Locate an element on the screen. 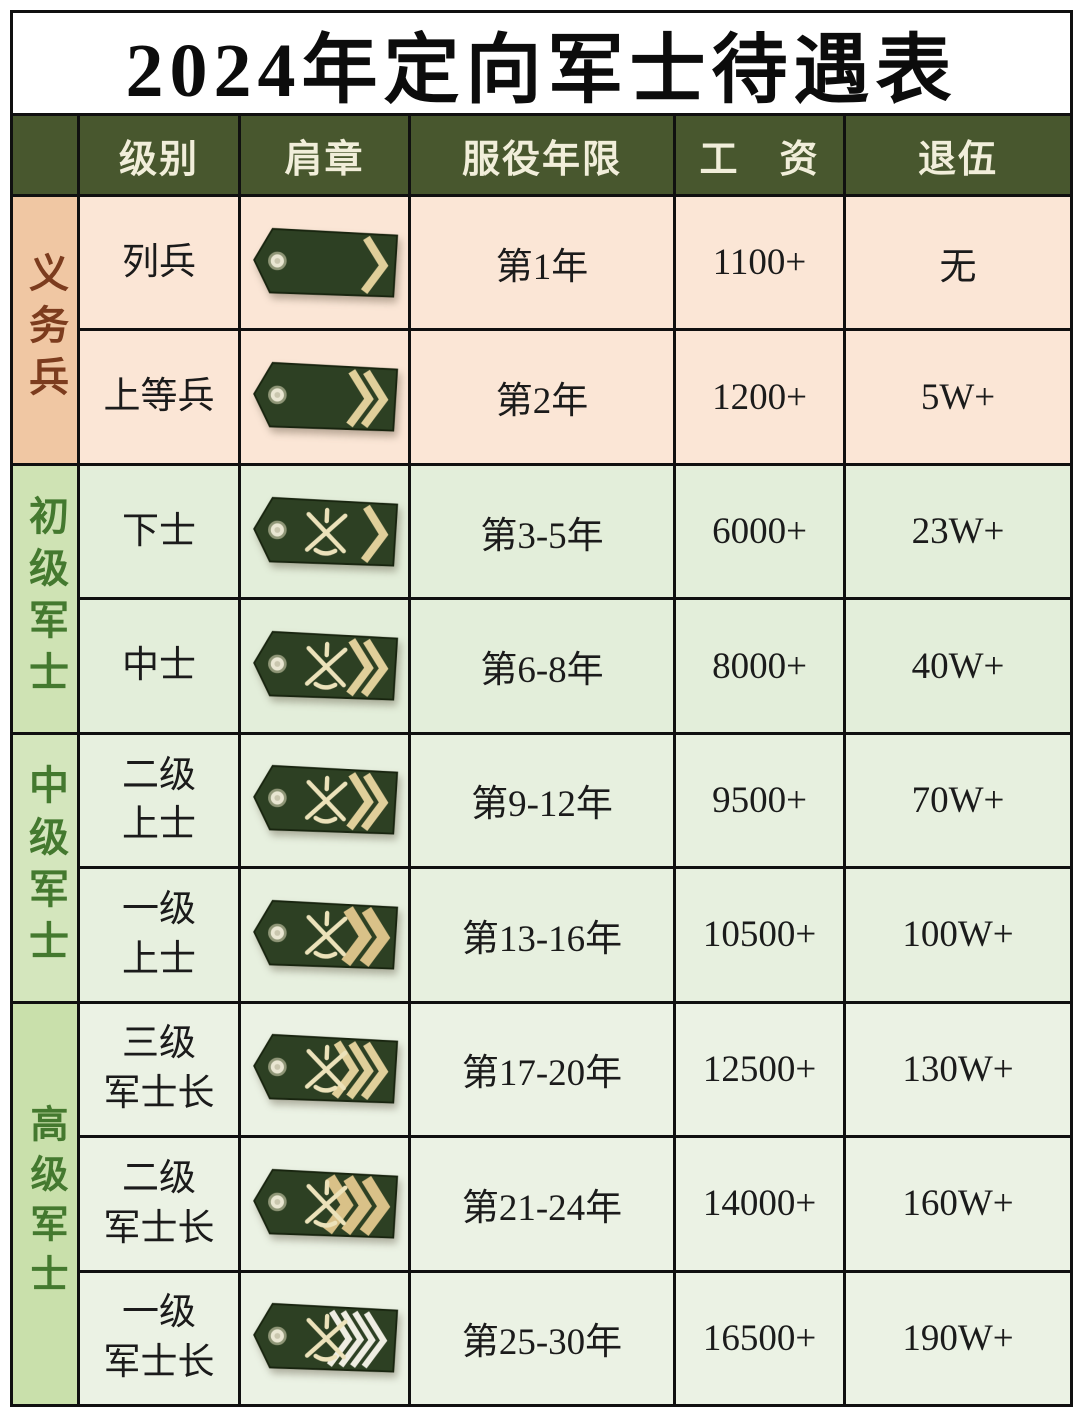 The width and height of the screenshot is (1080, 1414). header-cell-group is located at coordinates (45, 155).